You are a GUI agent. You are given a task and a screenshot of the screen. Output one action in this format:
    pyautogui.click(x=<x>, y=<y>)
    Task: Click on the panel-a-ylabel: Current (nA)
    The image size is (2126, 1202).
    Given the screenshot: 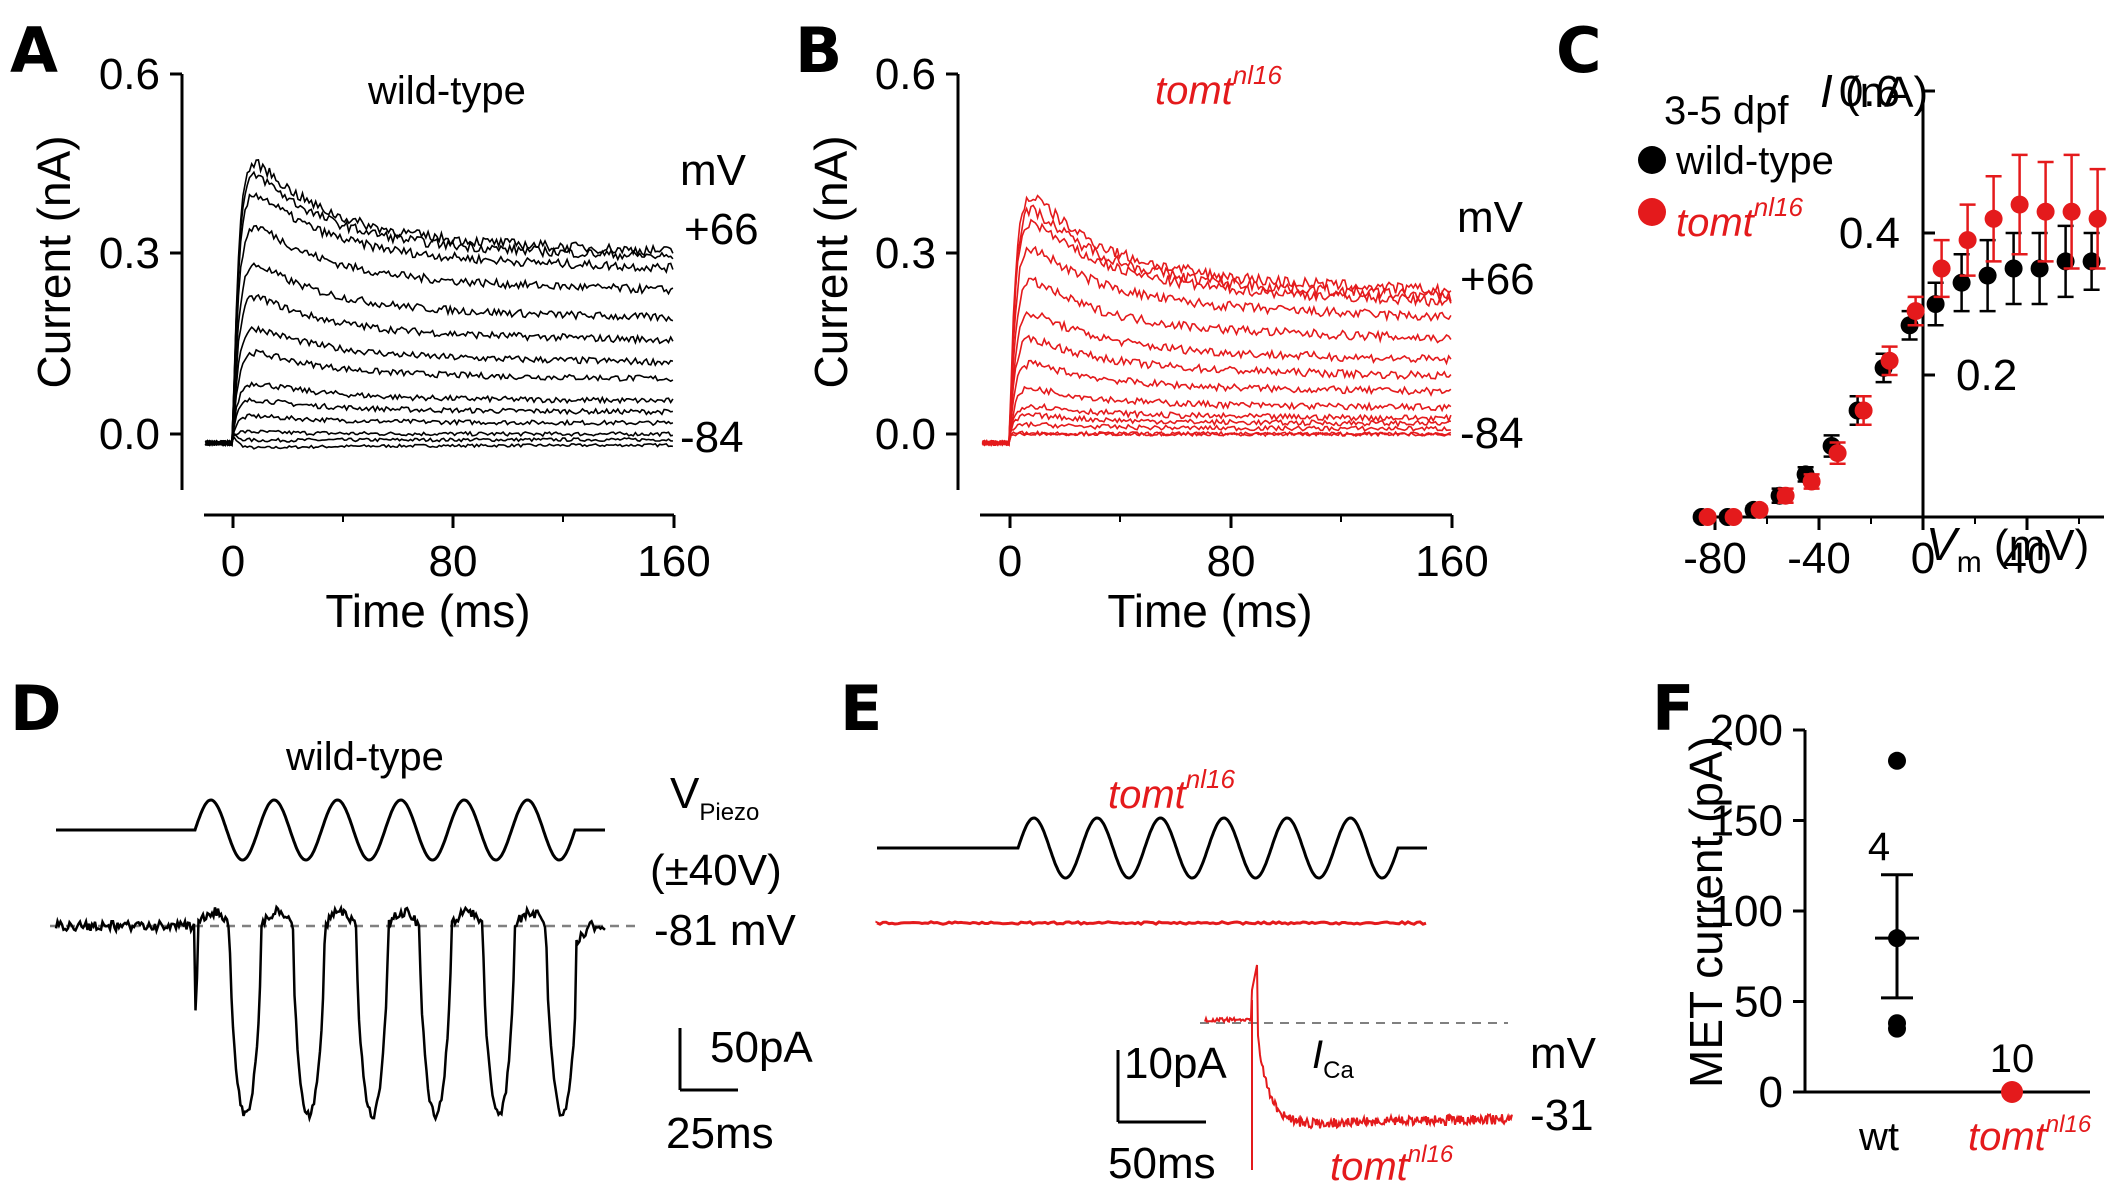 What is the action you would take?
    pyautogui.click(x=54, y=261)
    